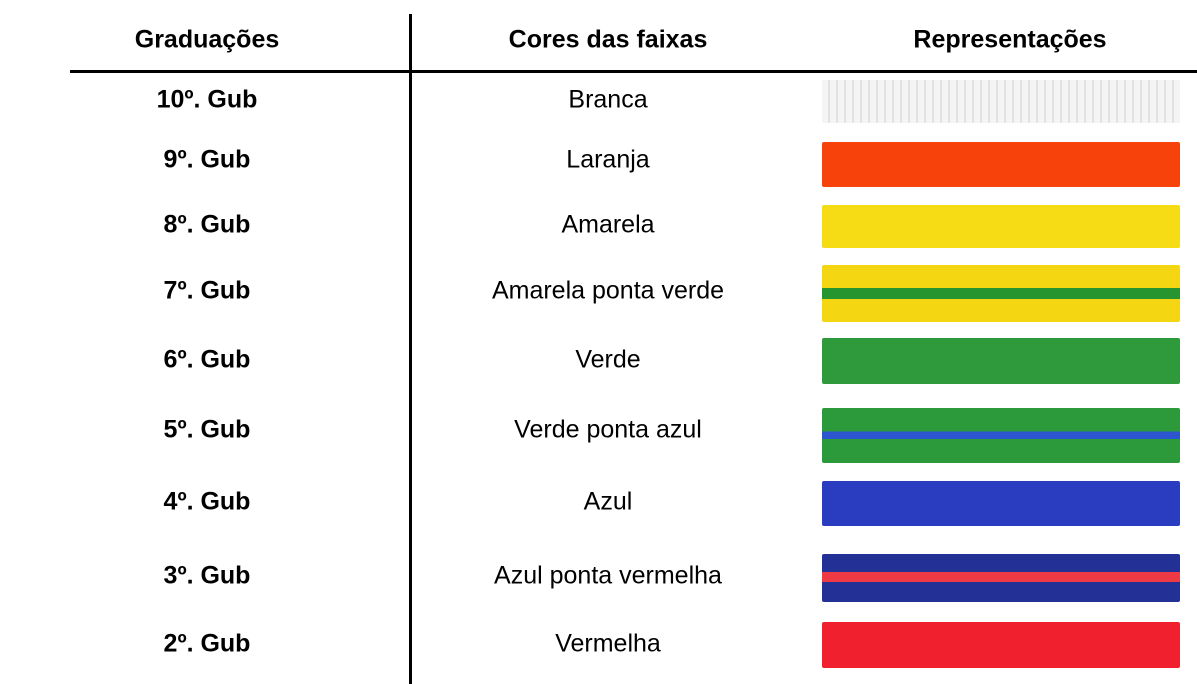 This screenshot has height=684, width=1197. I want to click on header: Graduações, so click(207, 39).